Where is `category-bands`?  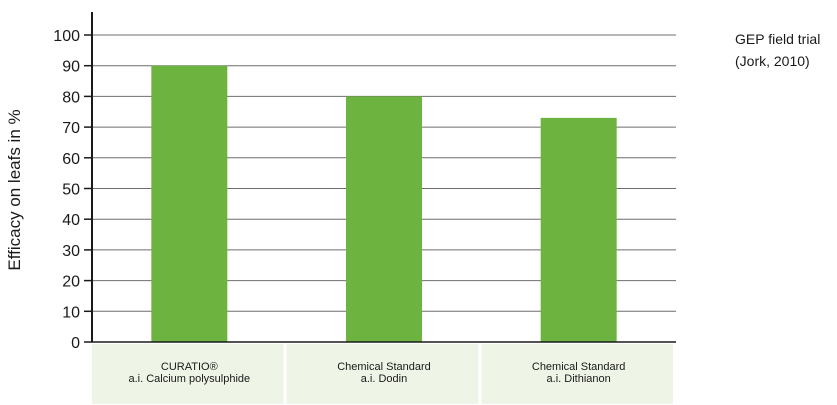
category-bands is located at coordinates (382, 374).